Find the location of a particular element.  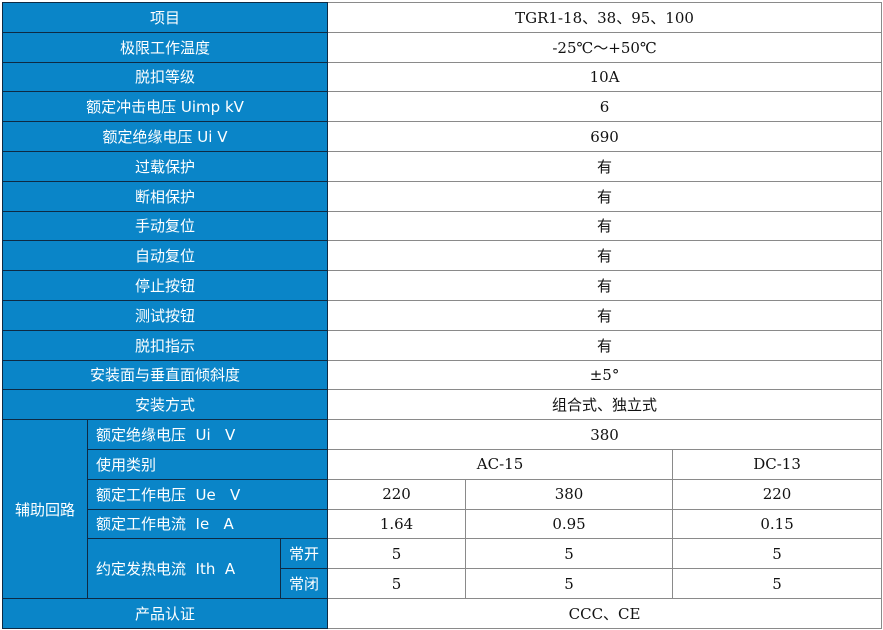

table-row: 安装面与垂直面倾斜度 ±5° is located at coordinates (442, 375).